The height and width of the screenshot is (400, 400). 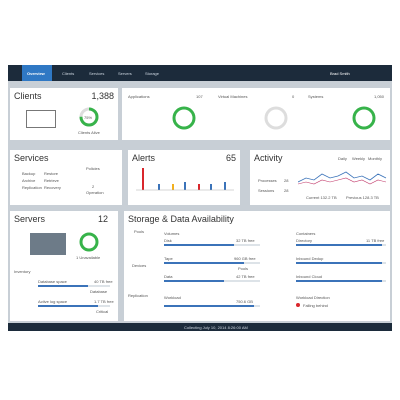 I want to click on clients-panel: Clients 1,388 75% Clients Alive, so click(x=64, y=114).